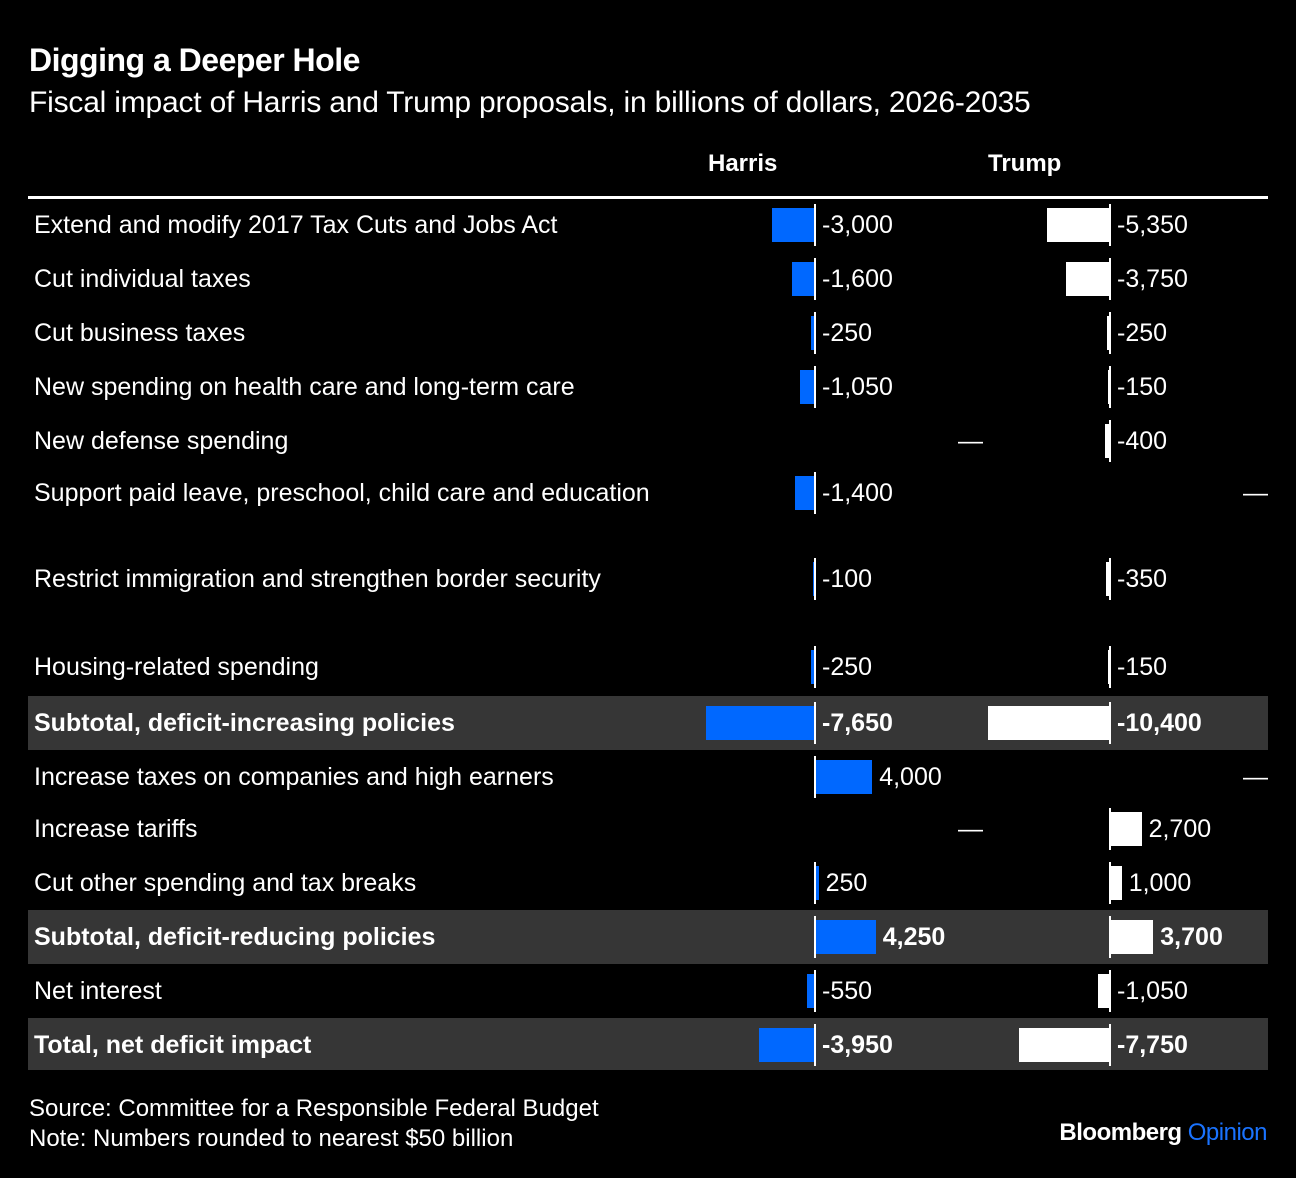 Image resolution: width=1296 pixels, height=1178 pixels. Describe the element at coordinates (857, 1045) in the screenshot. I see `harris-value-label: -3,950` at that location.